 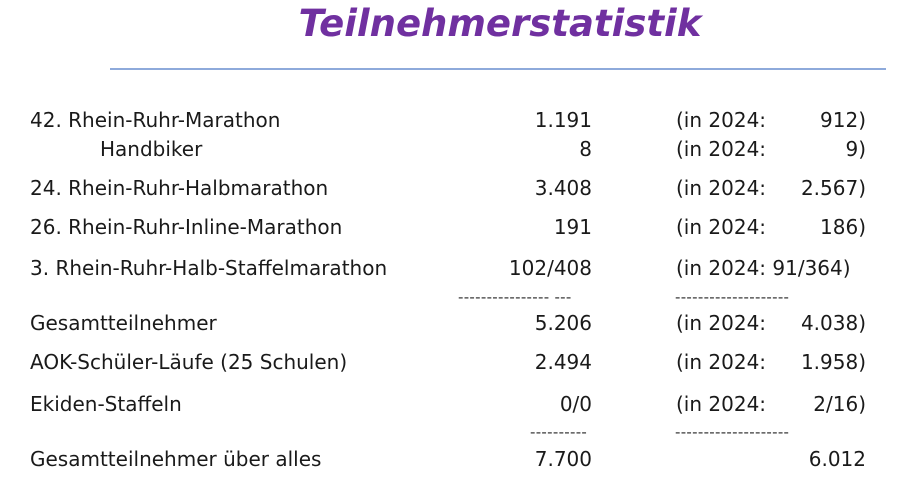 I want to click on stat-row-handbiker: Handbiker 8 (in 2024: 9), so click(x=450, y=149).